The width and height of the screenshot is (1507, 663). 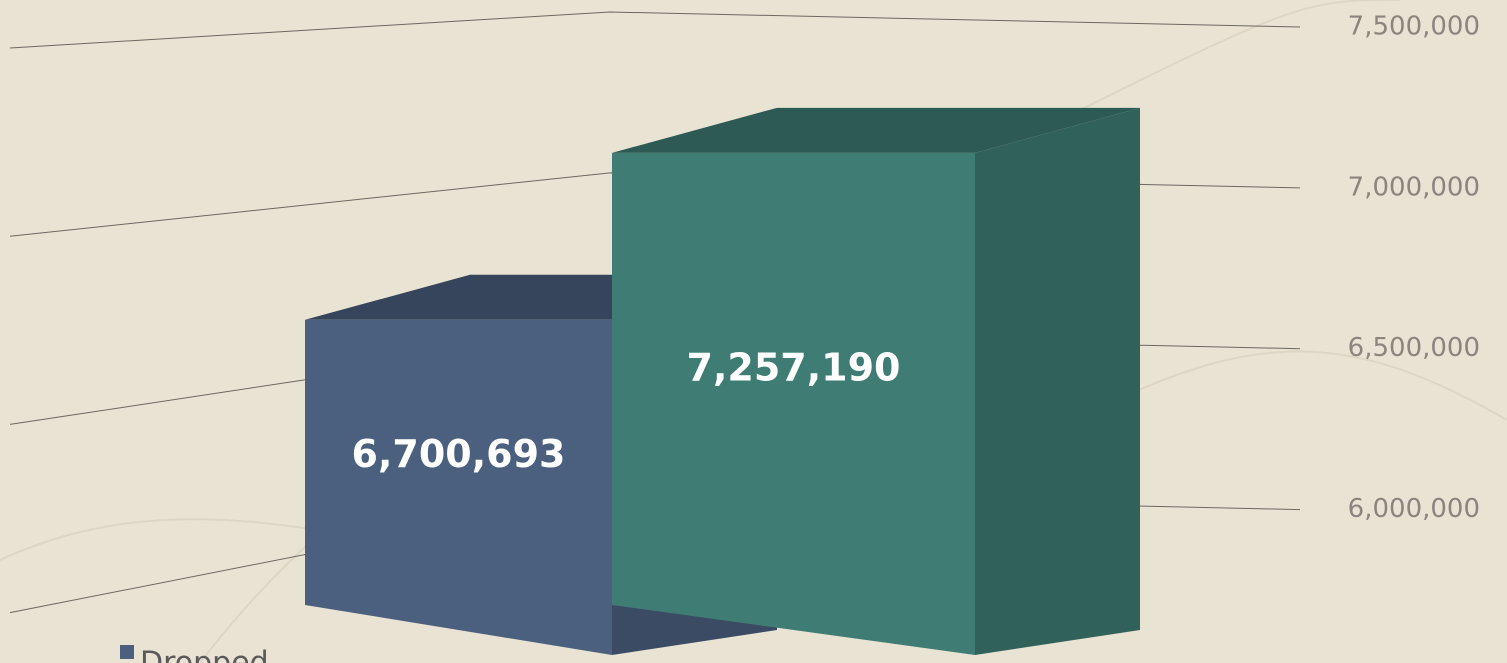 I want to click on legend-swatch, so click(x=127, y=652).